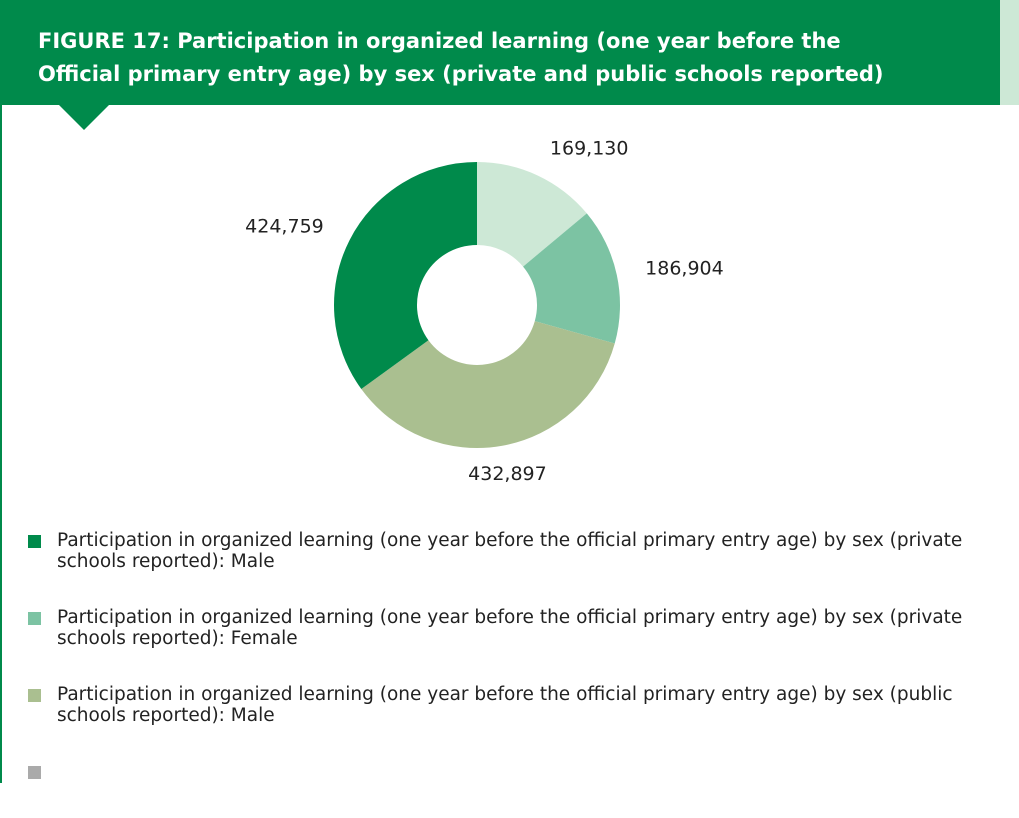  What do you see at coordinates (1, 444) in the screenshot?
I see `left-border` at bounding box center [1, 444].